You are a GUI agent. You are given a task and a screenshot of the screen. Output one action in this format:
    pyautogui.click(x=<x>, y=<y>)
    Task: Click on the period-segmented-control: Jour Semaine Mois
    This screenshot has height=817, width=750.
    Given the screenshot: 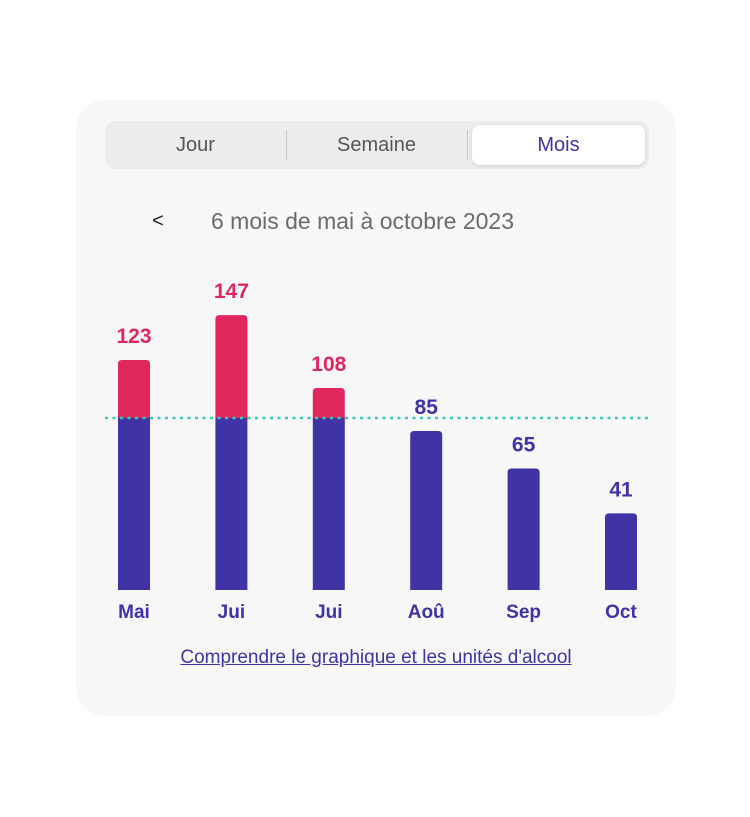 What is the action you would take?
    pyautogui.click(x=377, y=145)
    